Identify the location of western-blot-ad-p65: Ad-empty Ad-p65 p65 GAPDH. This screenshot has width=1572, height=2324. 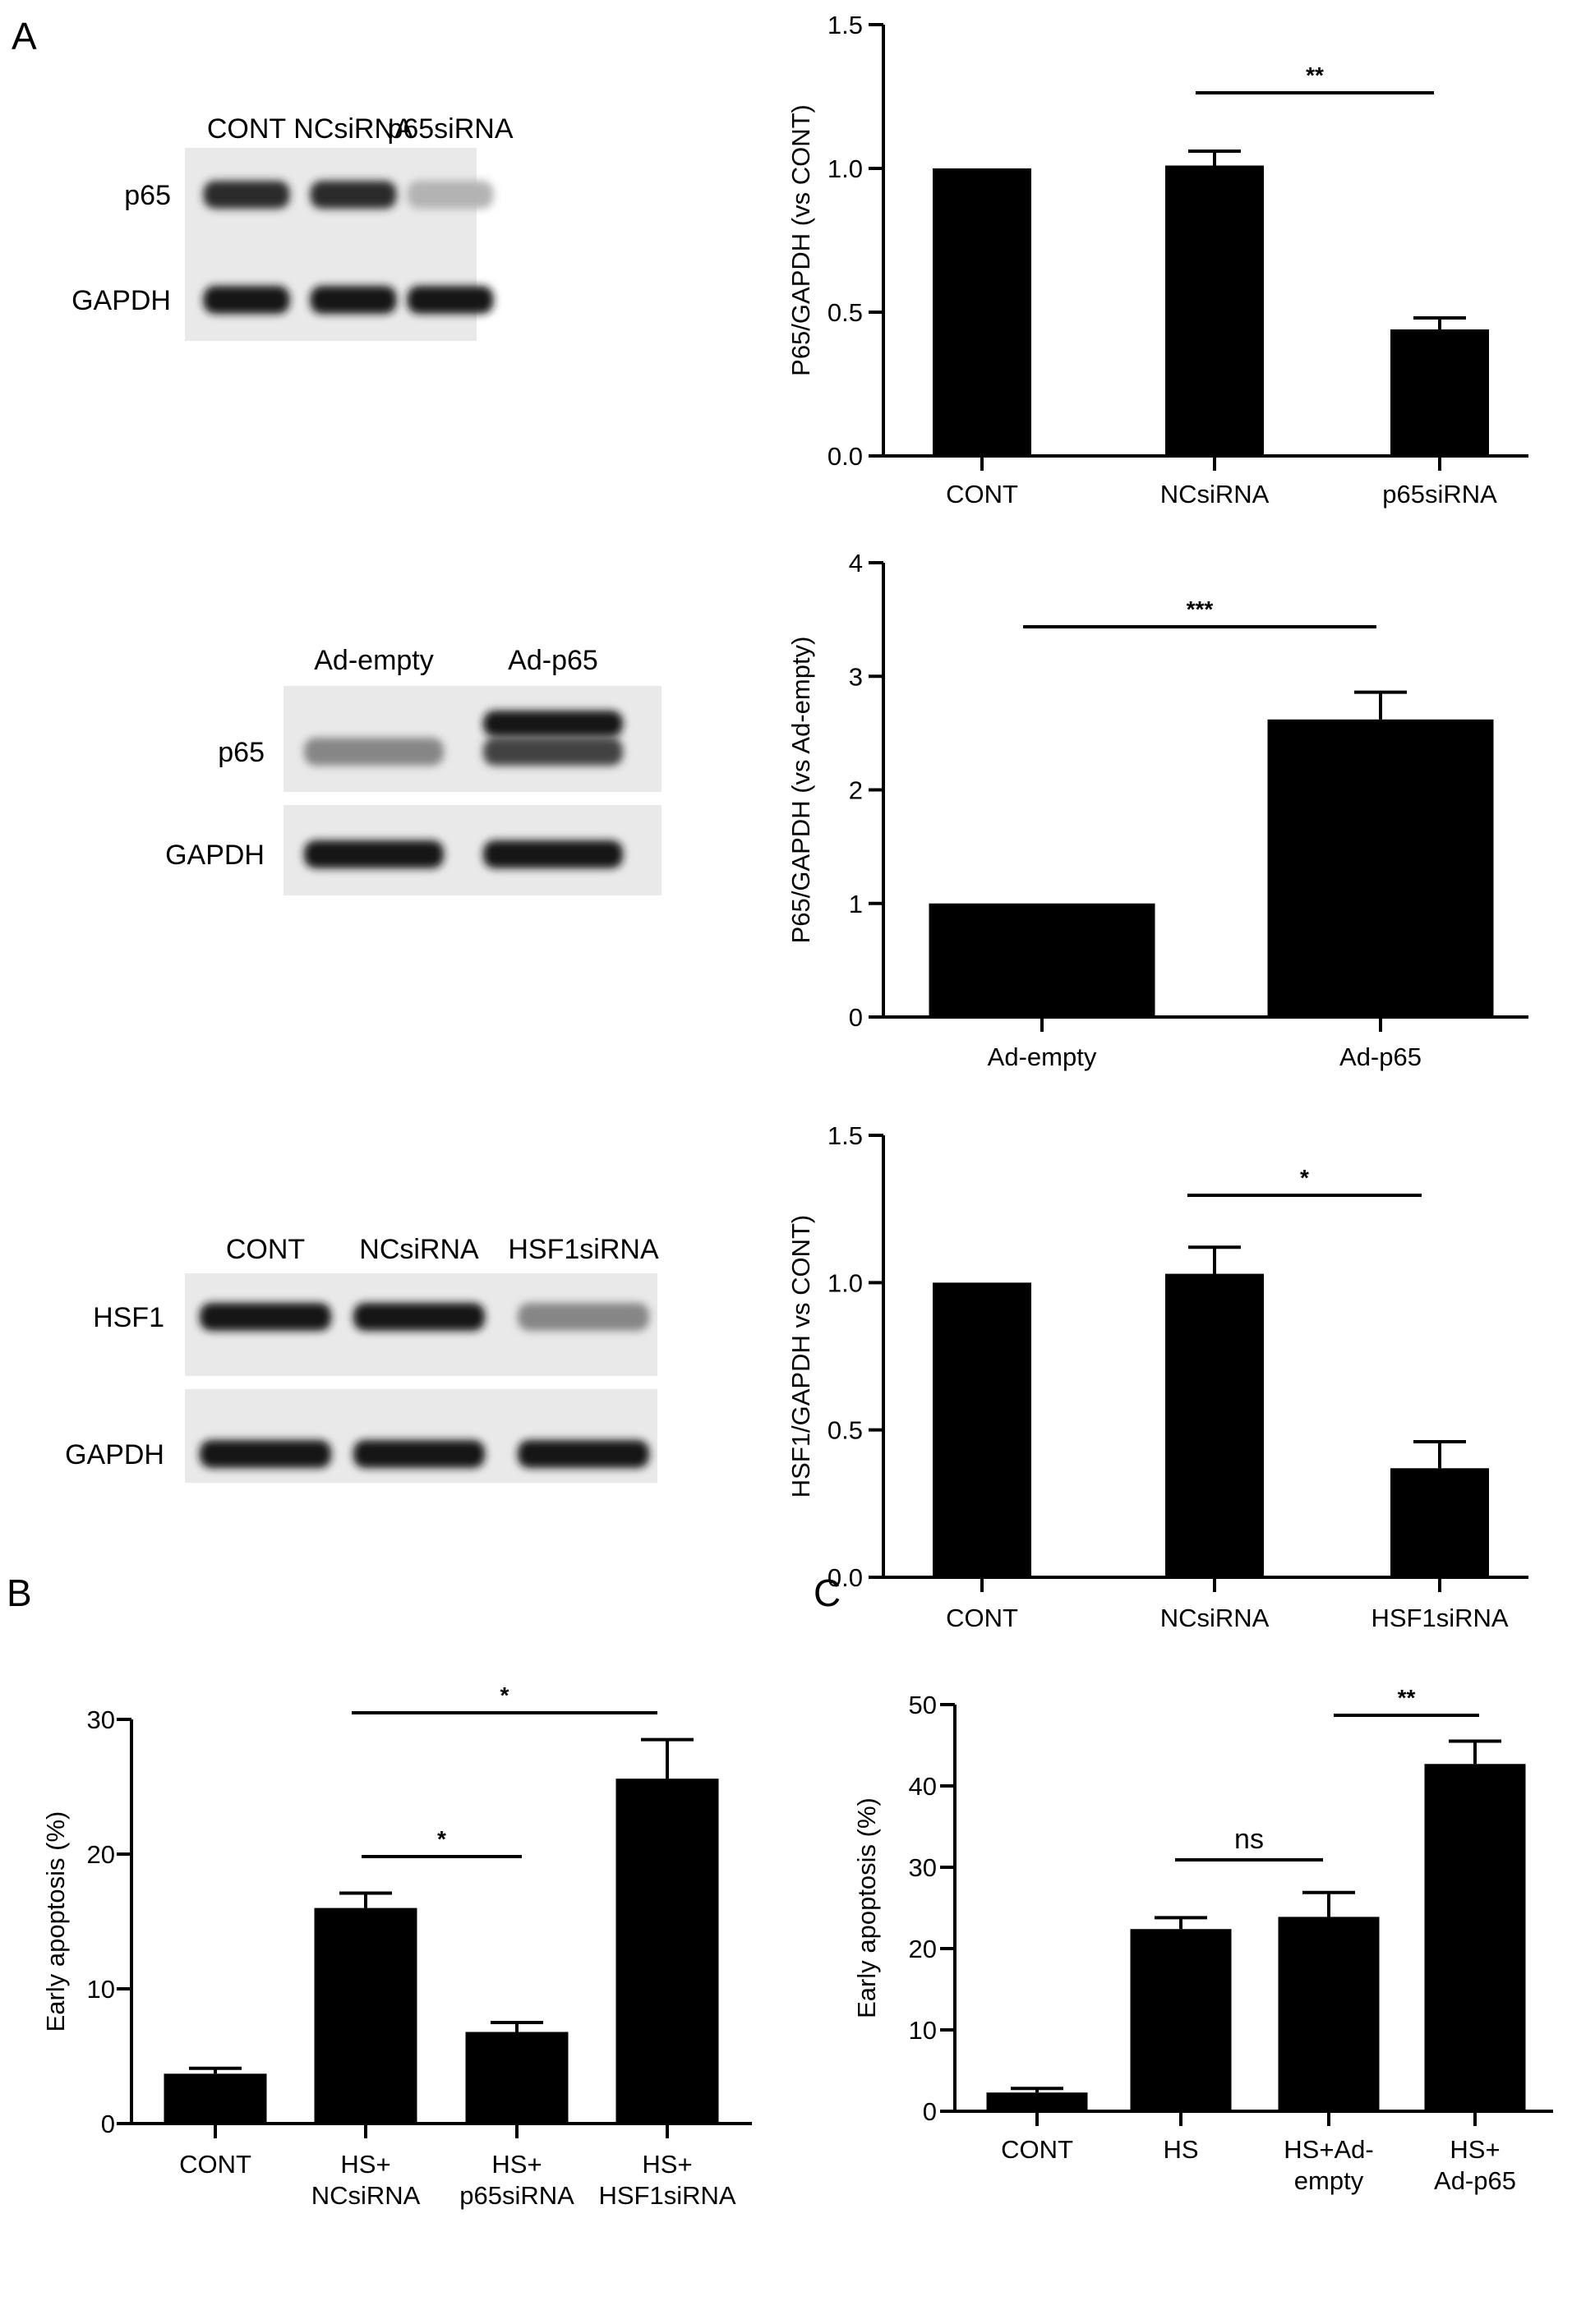
(413, 770).